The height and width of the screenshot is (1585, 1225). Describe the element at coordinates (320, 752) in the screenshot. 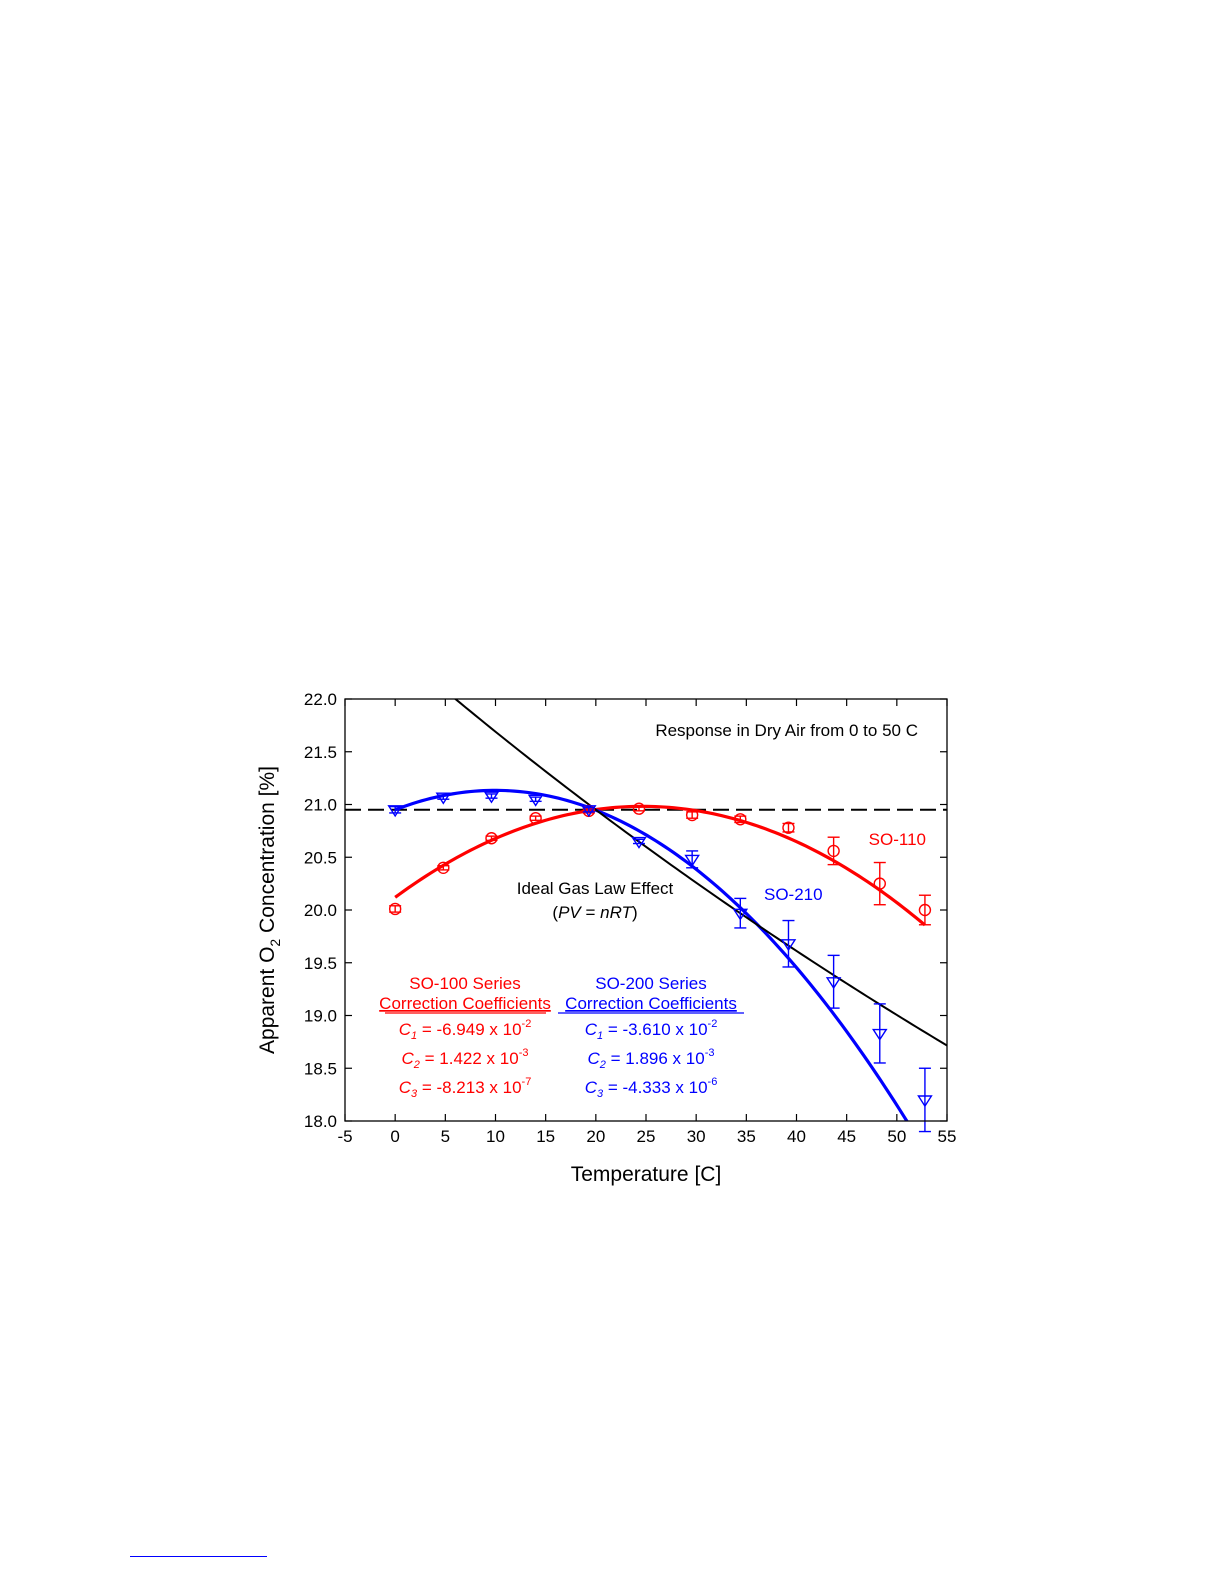

I see `y-tick-label: 21.5` at that location.